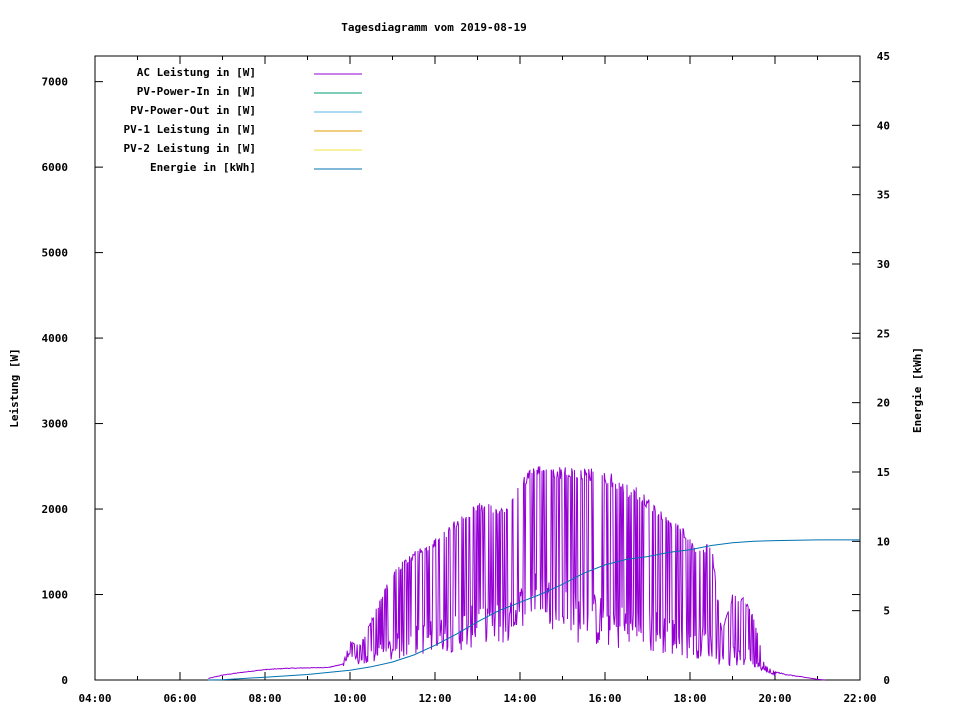 The height and width of the screenshot is (720, 960). I want to click on y2-tick-label: 30, so click(883, 264).